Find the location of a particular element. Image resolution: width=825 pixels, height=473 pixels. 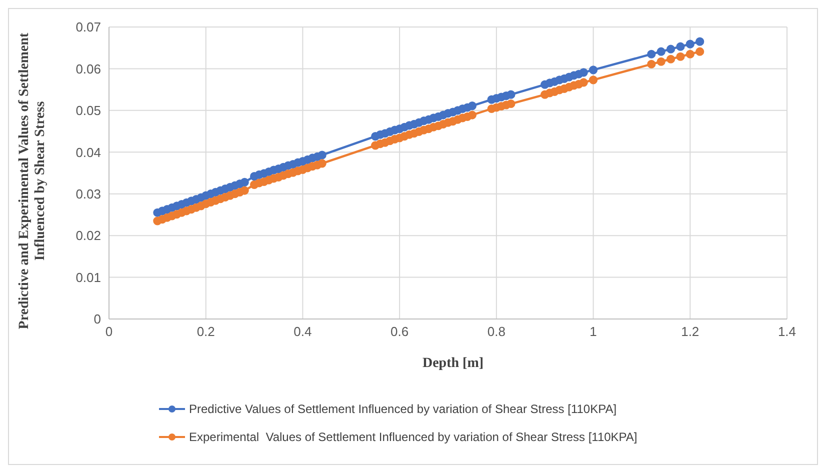

x-tick-label: 0.2 is located at coordinates (205, 332).